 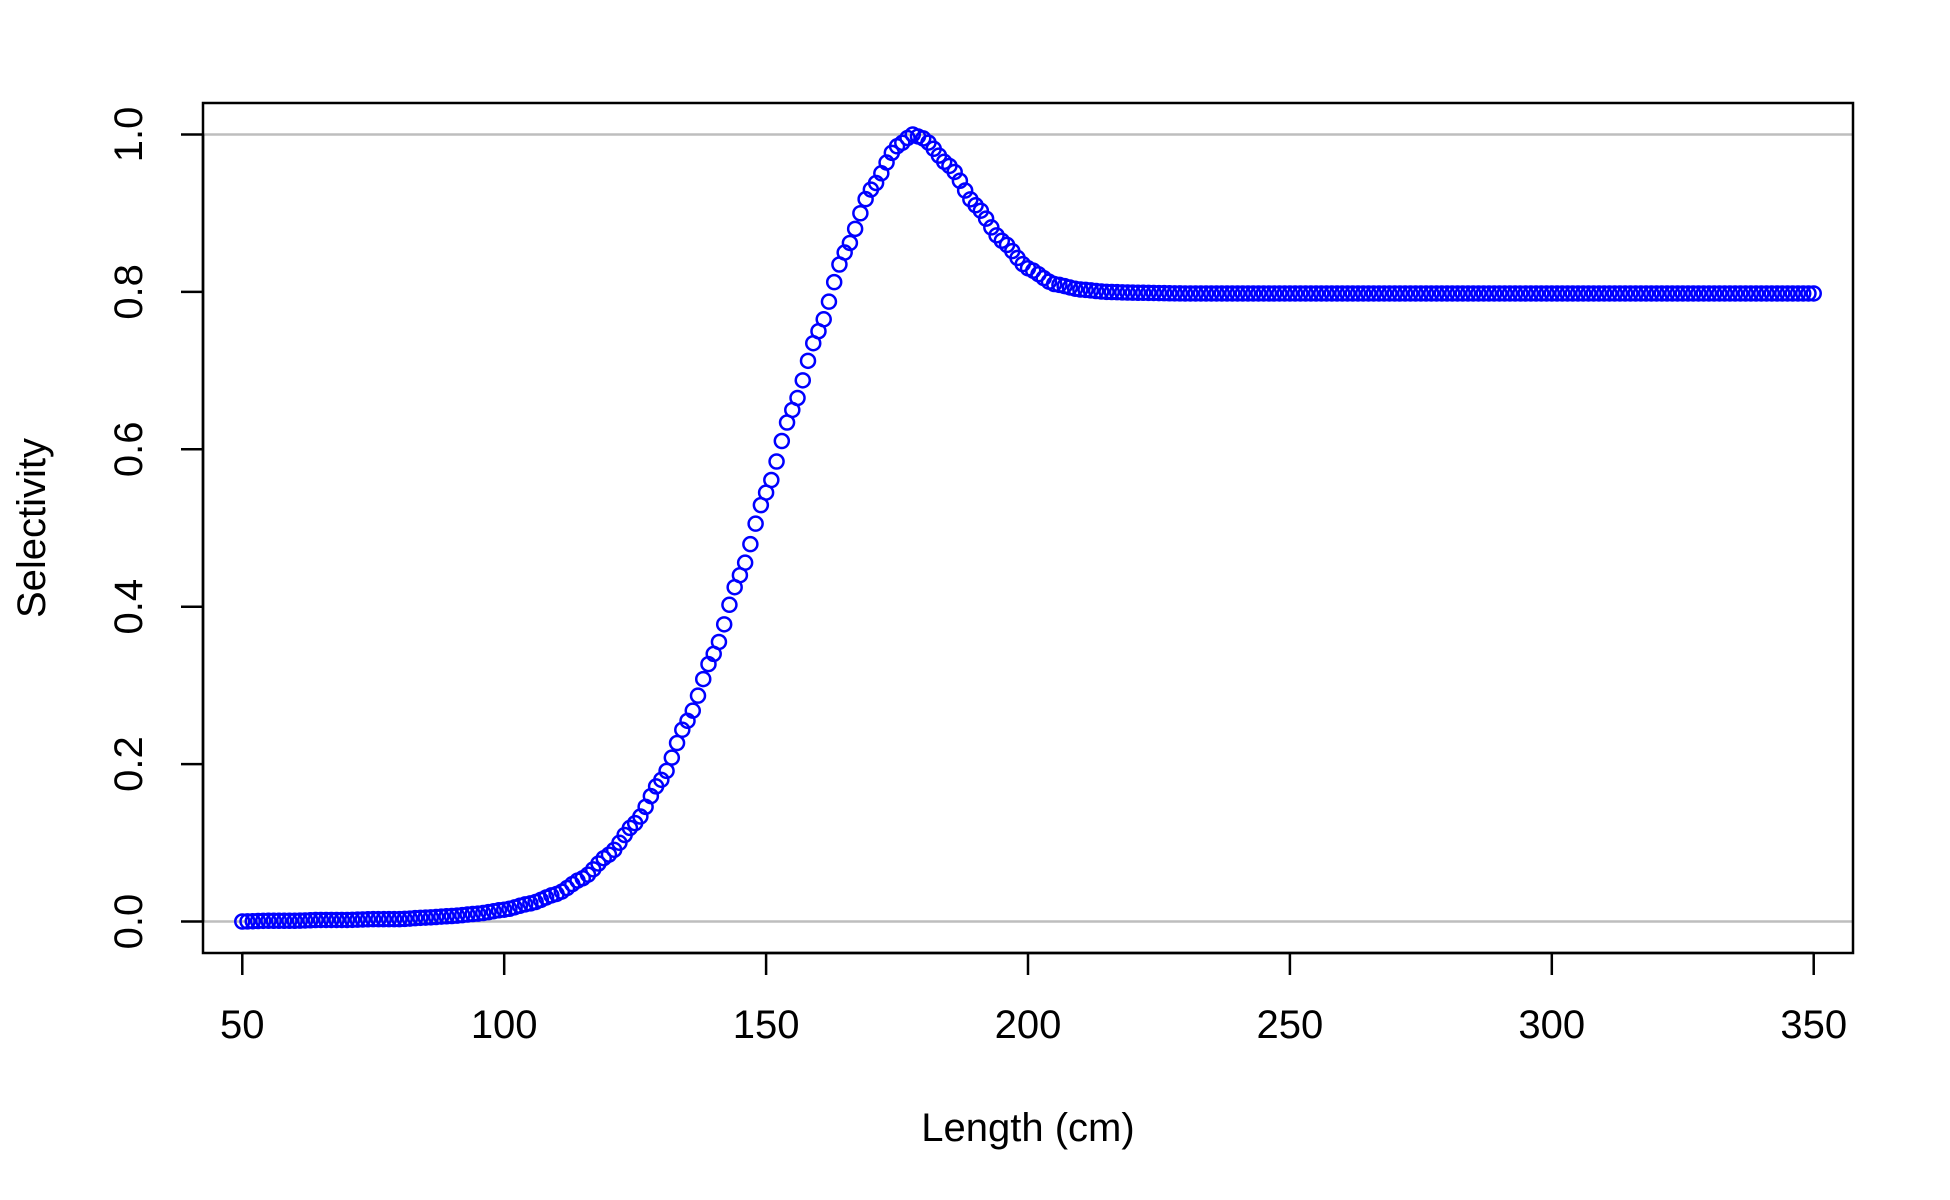 I want to click on x-tick-label: 100, so click(x=504, y=1025).